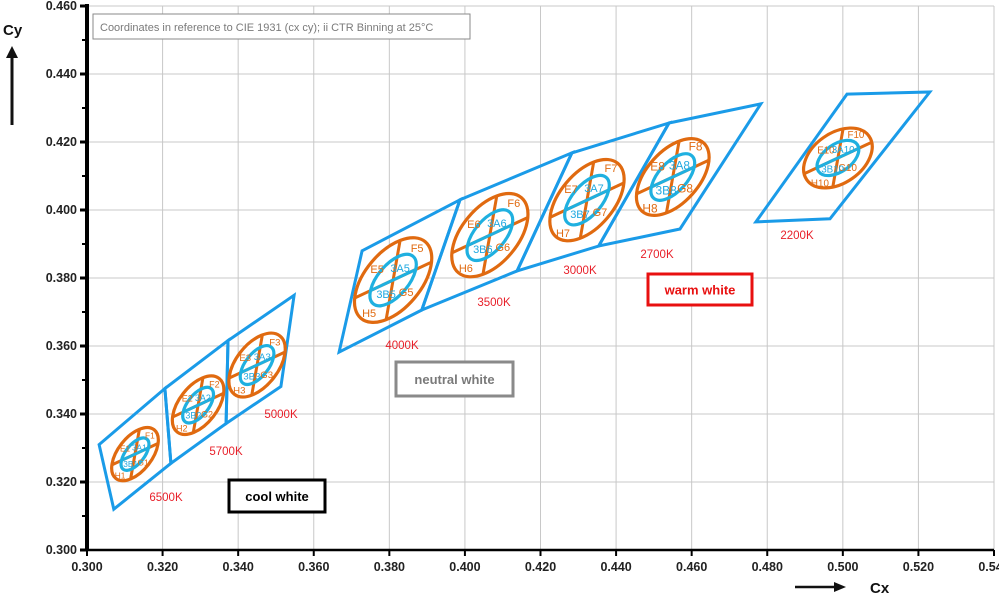 The height and width of the screenshot is (595, 999). What do you see at coordinates (615, 567) in the screenshot?
I see `x-tick-label: 0.440` at bounding box center [615, 567].